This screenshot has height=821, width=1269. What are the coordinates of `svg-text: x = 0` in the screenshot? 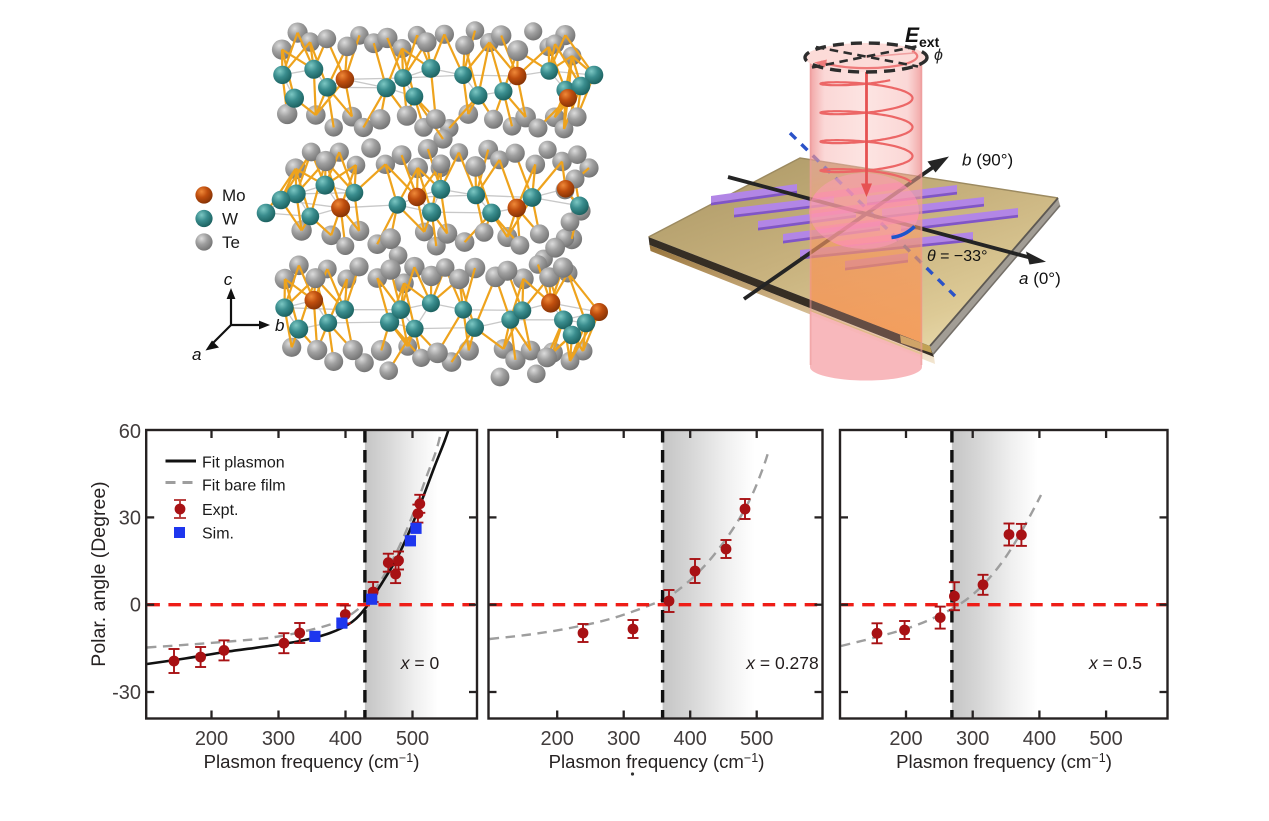 It's located at (420, 663).